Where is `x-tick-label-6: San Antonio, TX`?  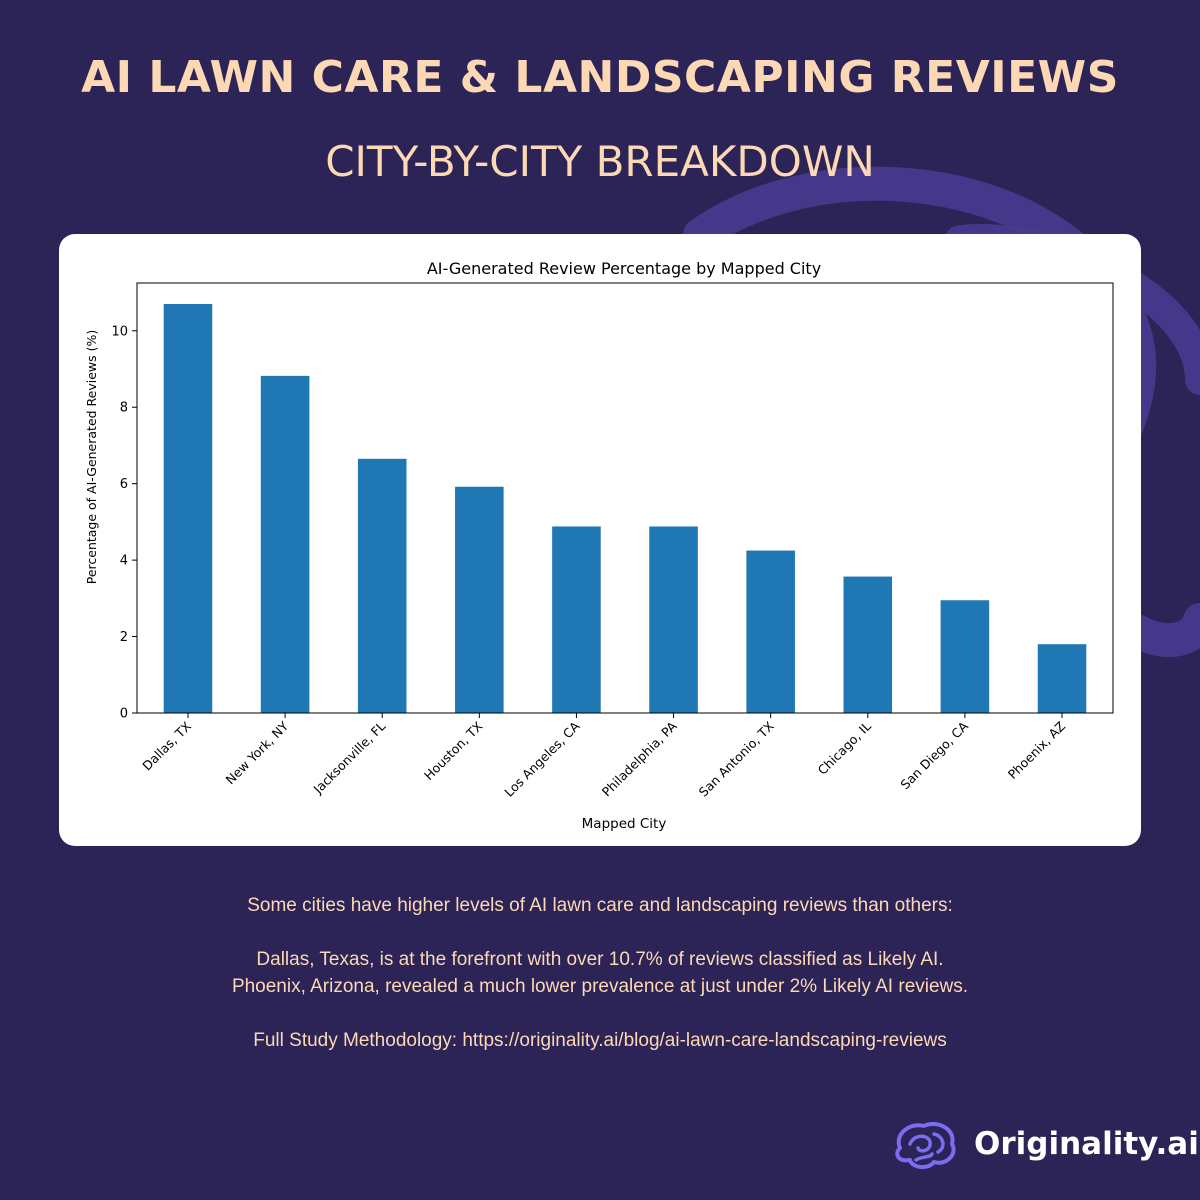
x-tick-label-6: San Antonio, TX is located at coordinates (736, 758).